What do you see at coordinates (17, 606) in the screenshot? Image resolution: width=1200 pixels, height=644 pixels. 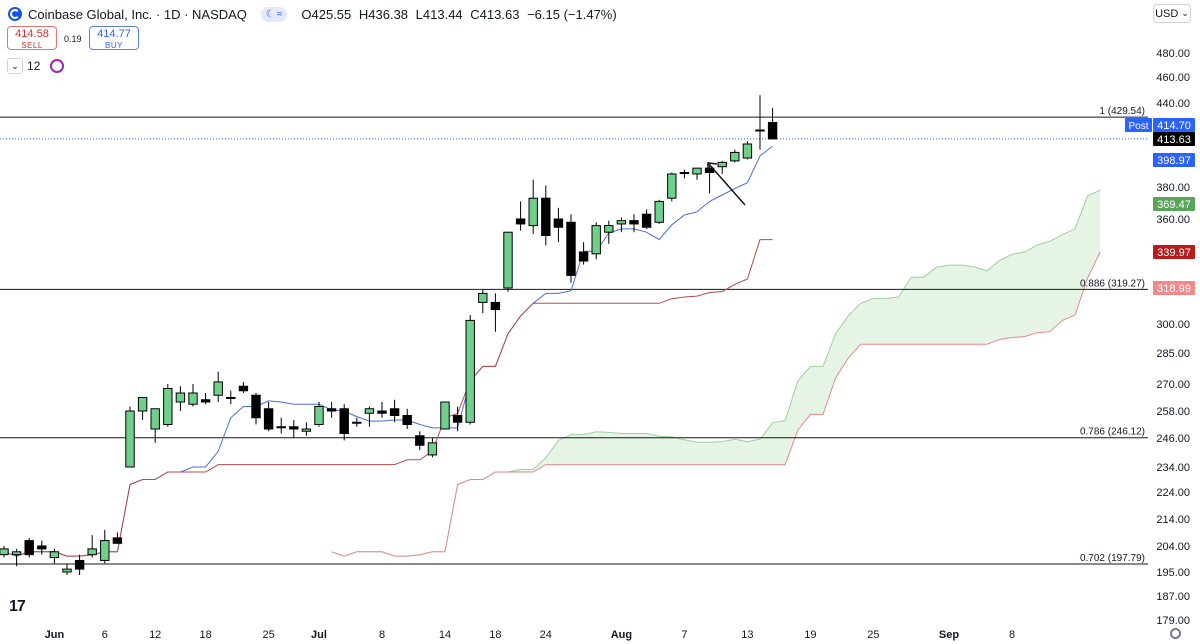 I see `tradingview-logo: 17` at bounding box center [17, 606].